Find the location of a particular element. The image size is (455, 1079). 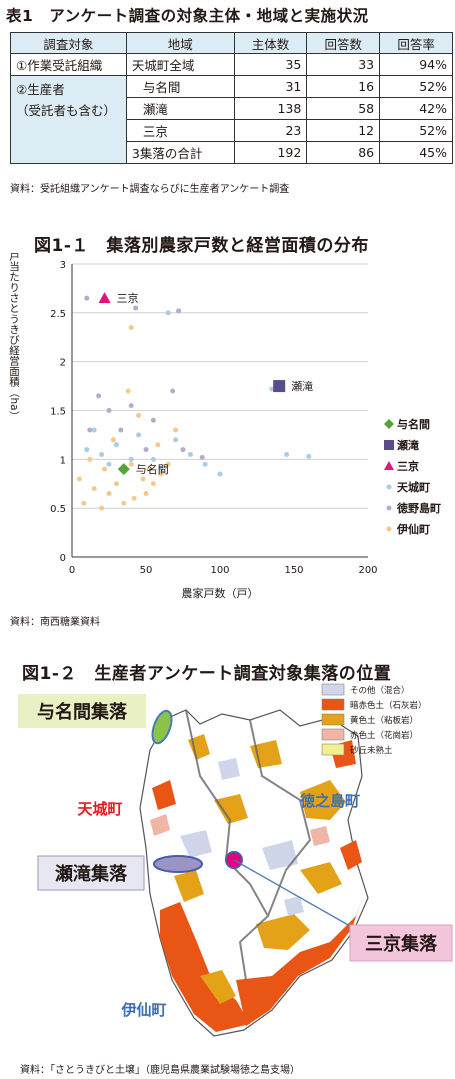

sankyo-label: 三京集落 is located at coordinates (401, 944).